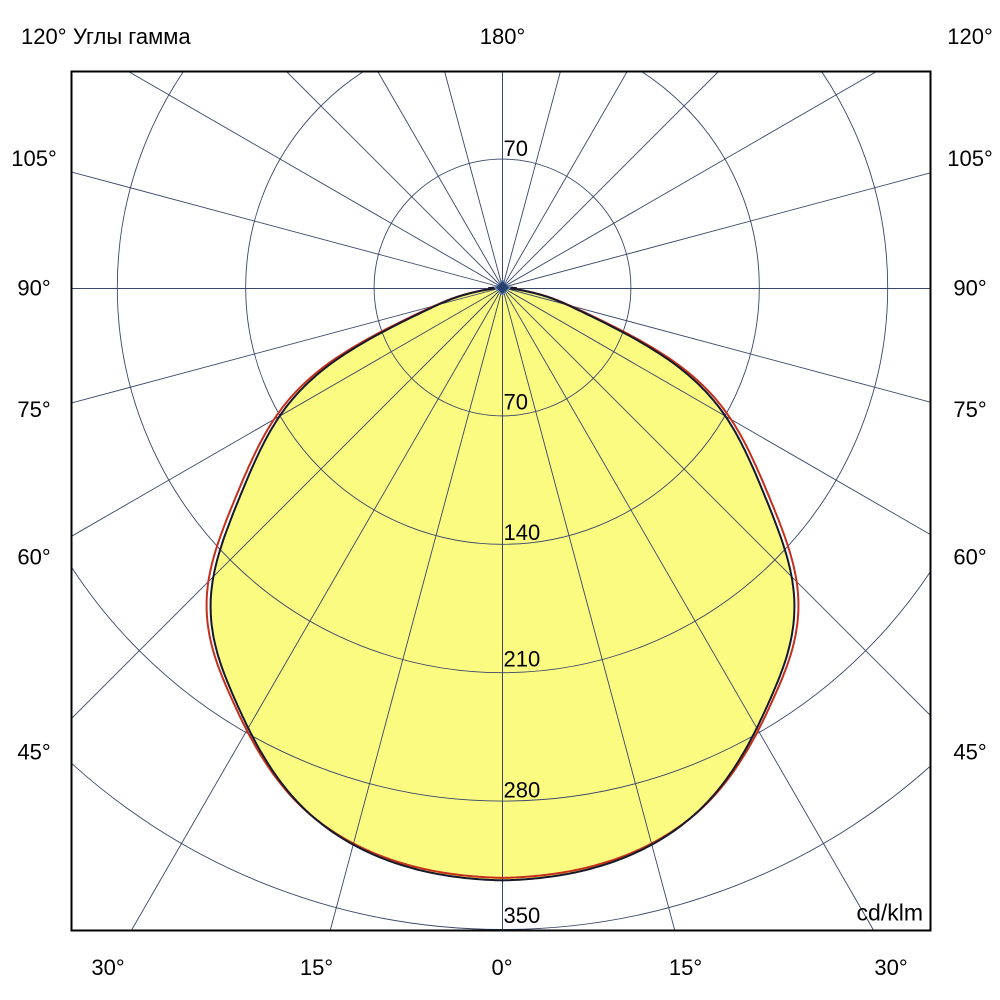 This screenshot has height=1000, width=1000. What do you see at coordinates (503, 36) in the screenshot?
I see `svg-text: 180°` at bounding box center [503, 36].